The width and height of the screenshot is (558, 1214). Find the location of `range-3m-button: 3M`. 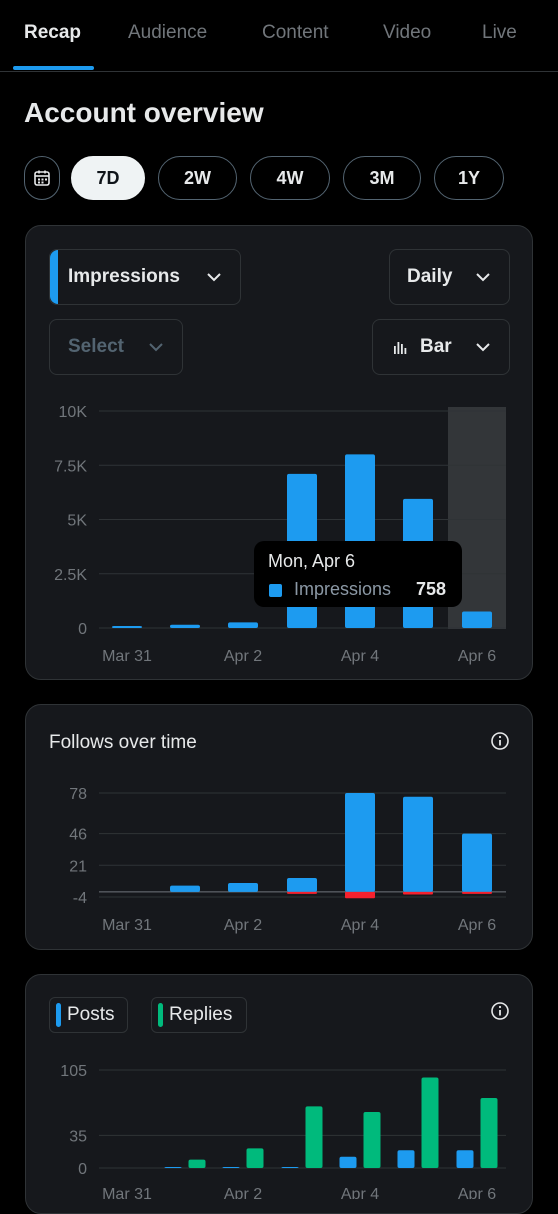

range-3m-button: 3M is located at coordinates (382, 178).